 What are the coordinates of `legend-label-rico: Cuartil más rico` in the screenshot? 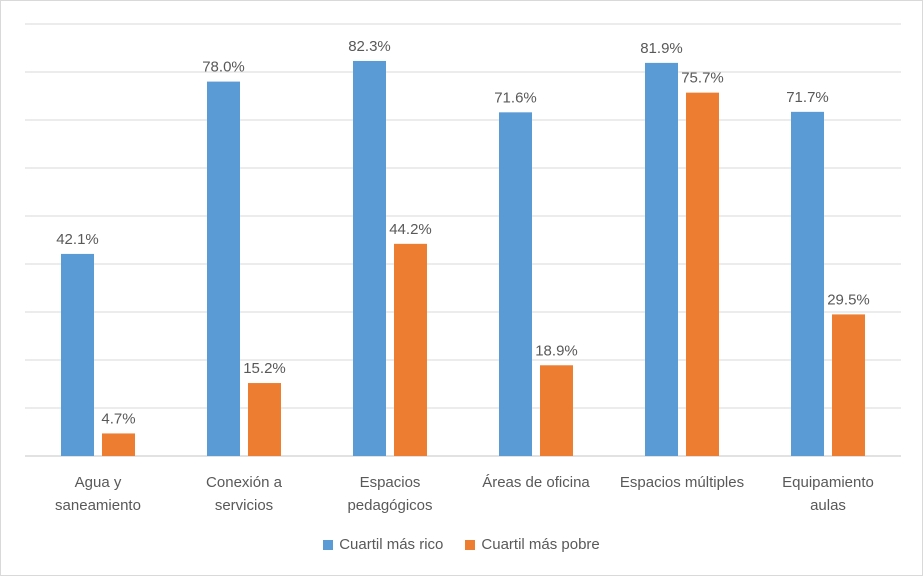 It's located at (391, 544).